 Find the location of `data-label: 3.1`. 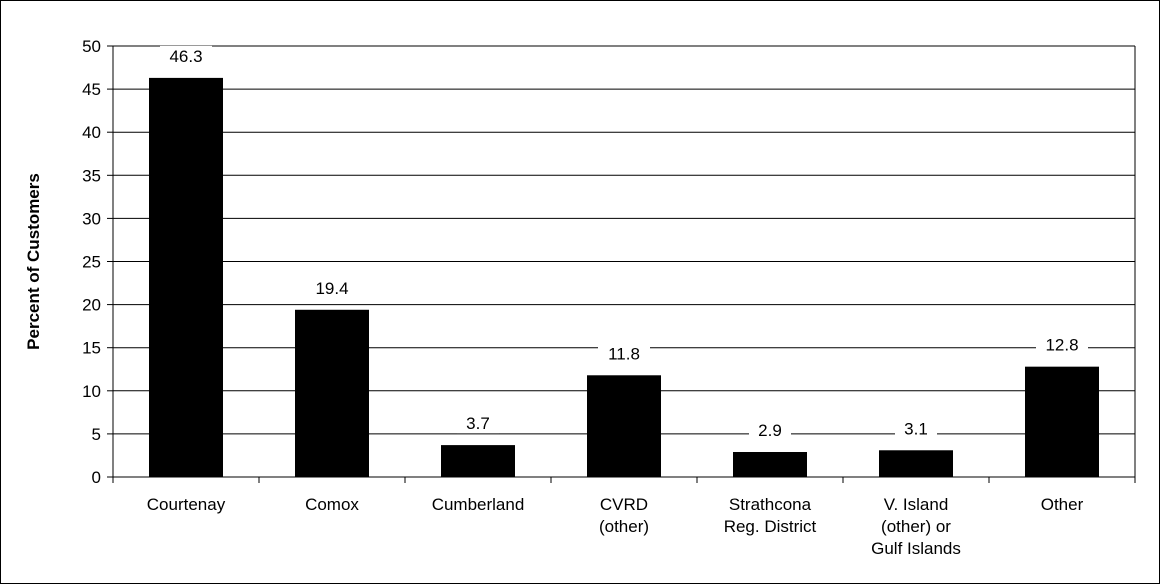

data-label: 3.1 is located at coordinates (916, 428).